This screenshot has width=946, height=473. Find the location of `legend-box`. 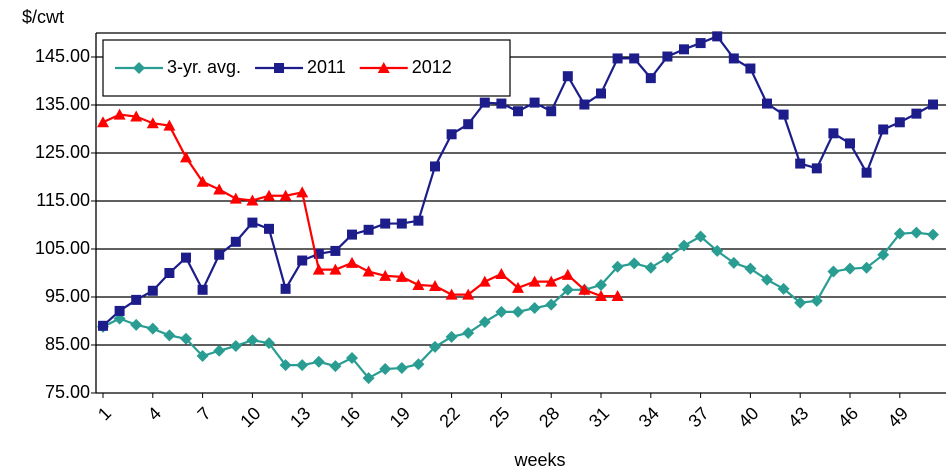

legend-box is located at coordinates (306, 68).